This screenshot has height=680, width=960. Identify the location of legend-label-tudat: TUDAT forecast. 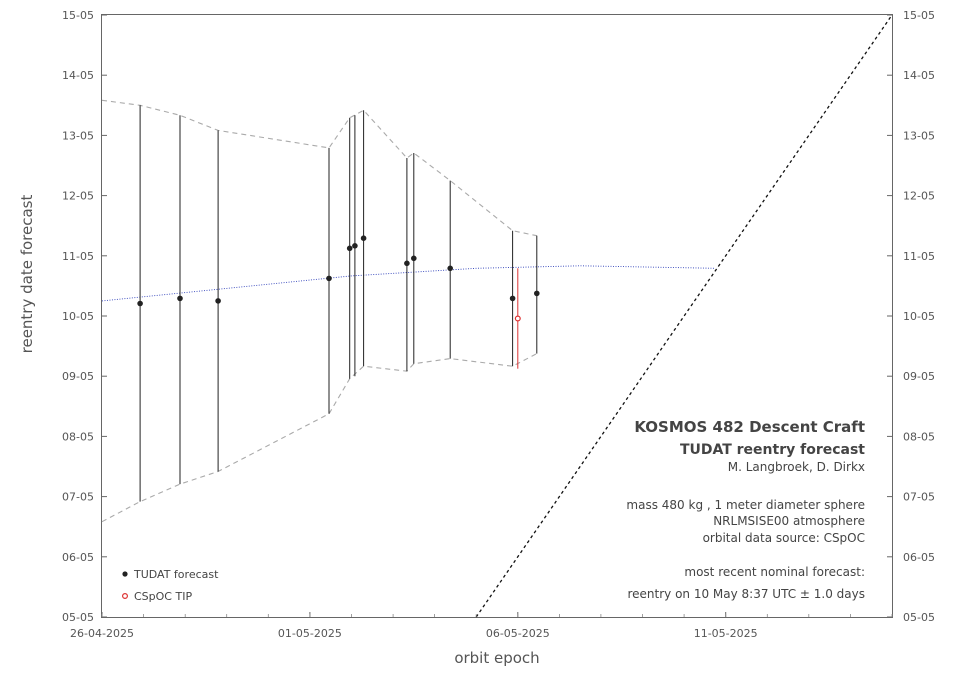
(176, 574).